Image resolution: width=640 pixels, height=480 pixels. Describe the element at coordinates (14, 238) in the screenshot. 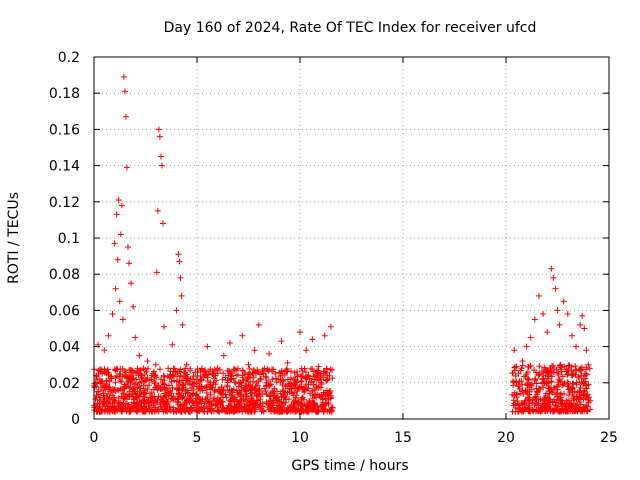

I see `y-axis-label: ROTI / TECUs` at that location.